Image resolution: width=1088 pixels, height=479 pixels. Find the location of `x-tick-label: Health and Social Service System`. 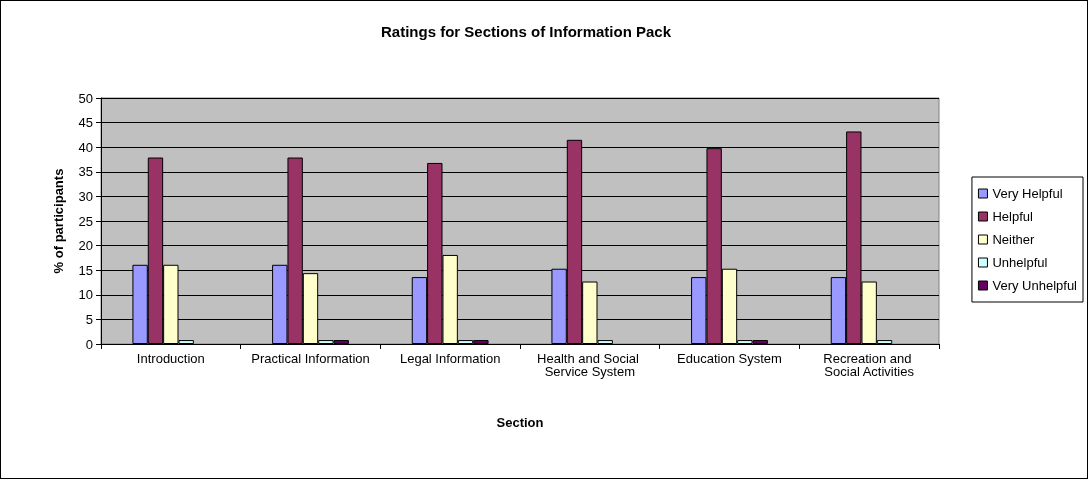

x-tick-label: Health and Social Service System is located at coordinates (590, 365).